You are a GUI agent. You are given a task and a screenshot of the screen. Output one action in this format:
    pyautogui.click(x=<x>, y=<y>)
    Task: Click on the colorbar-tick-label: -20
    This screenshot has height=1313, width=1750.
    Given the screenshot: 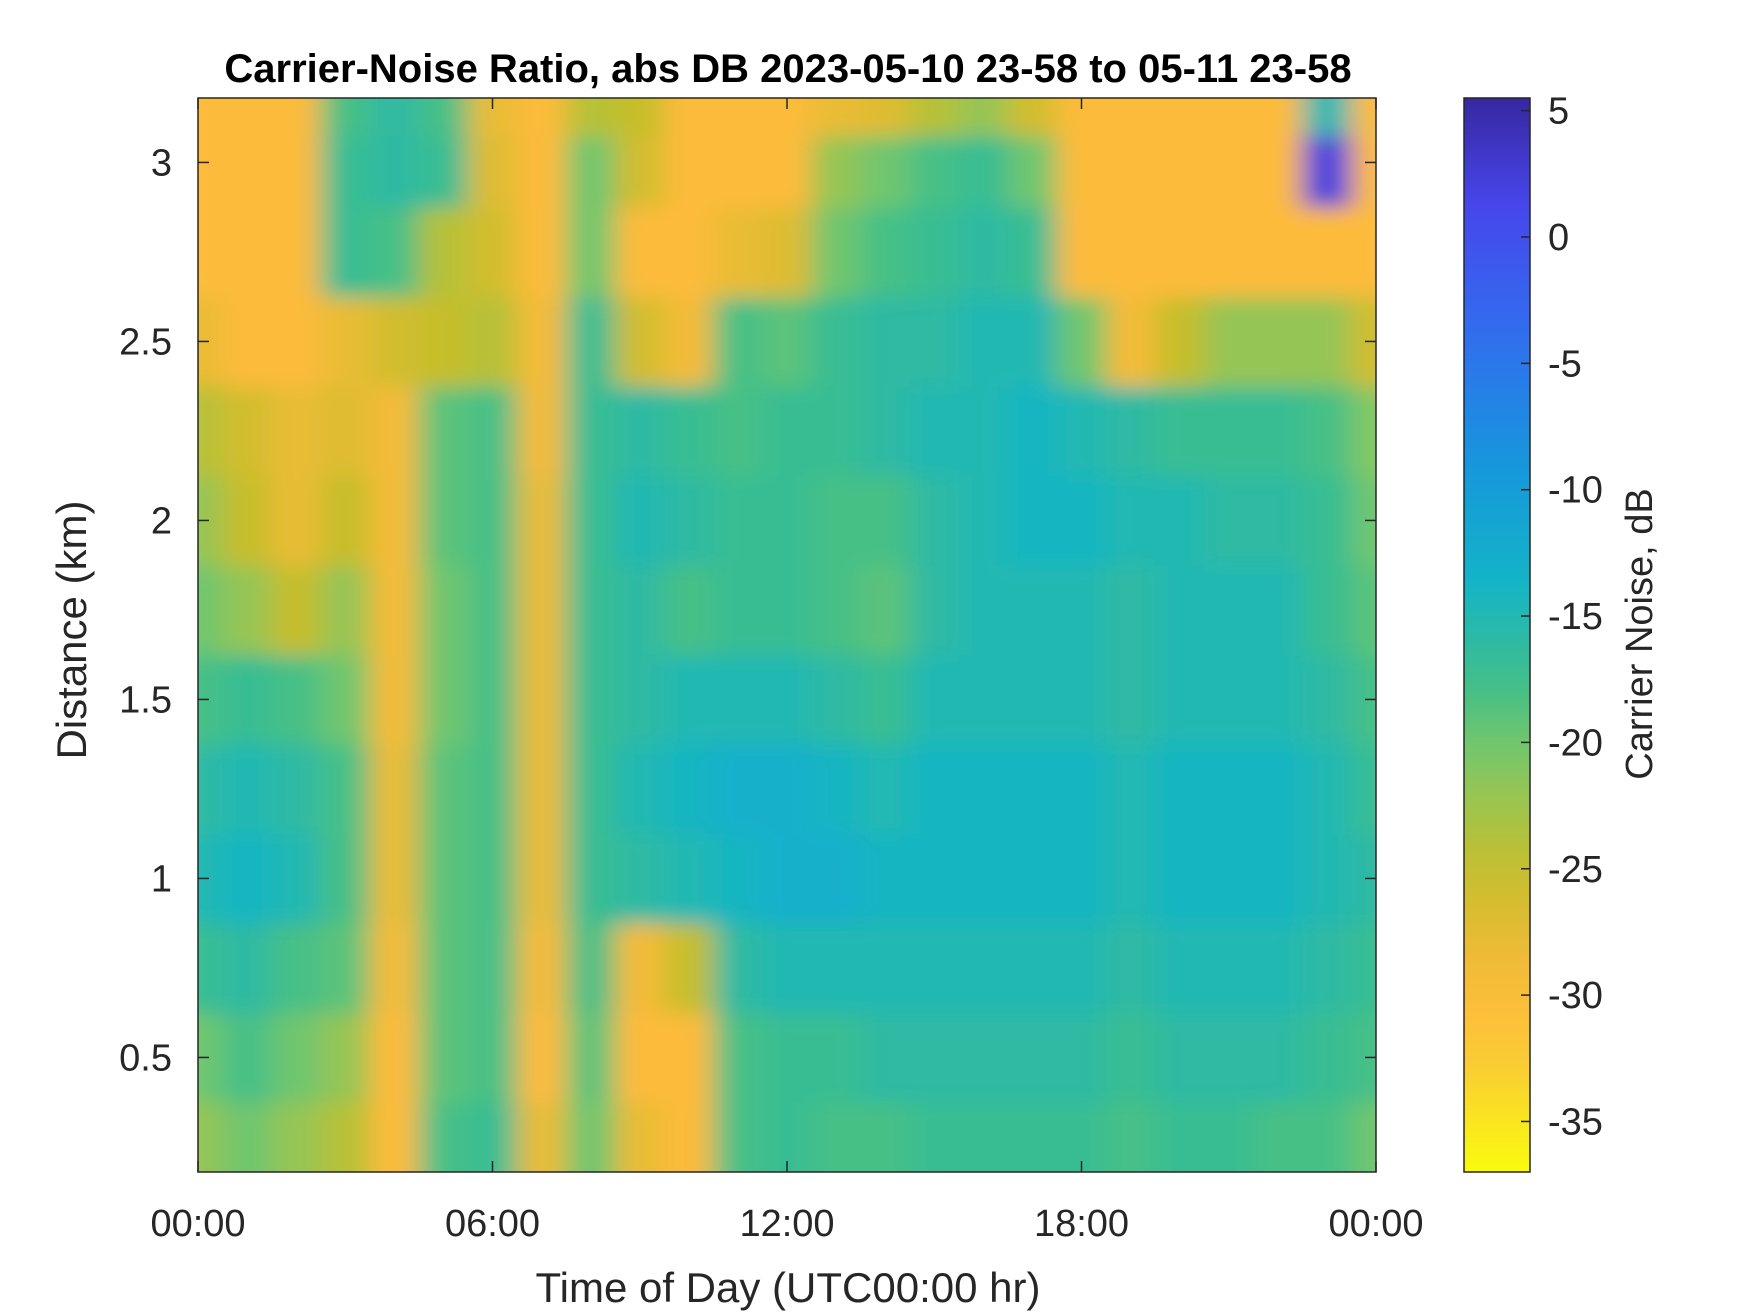 What is the action you would take?
    pyautogui.click(x=1575, y=743)
    